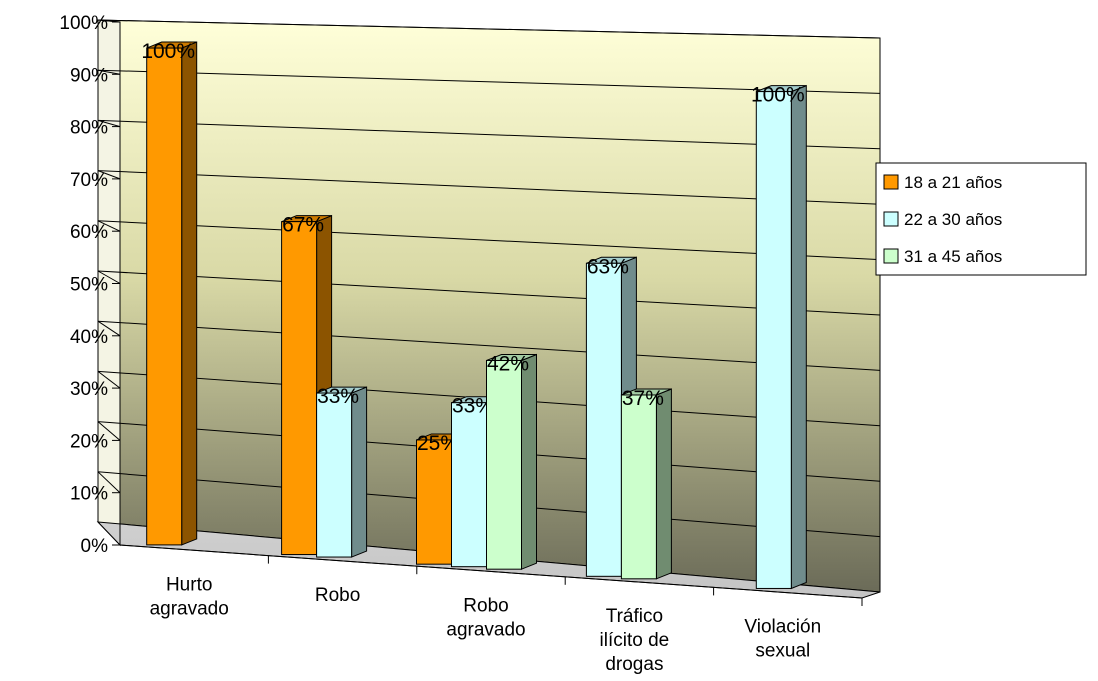 This screenshot has width=1098, height=681. I want to click on legend-box, so click(981, 219).